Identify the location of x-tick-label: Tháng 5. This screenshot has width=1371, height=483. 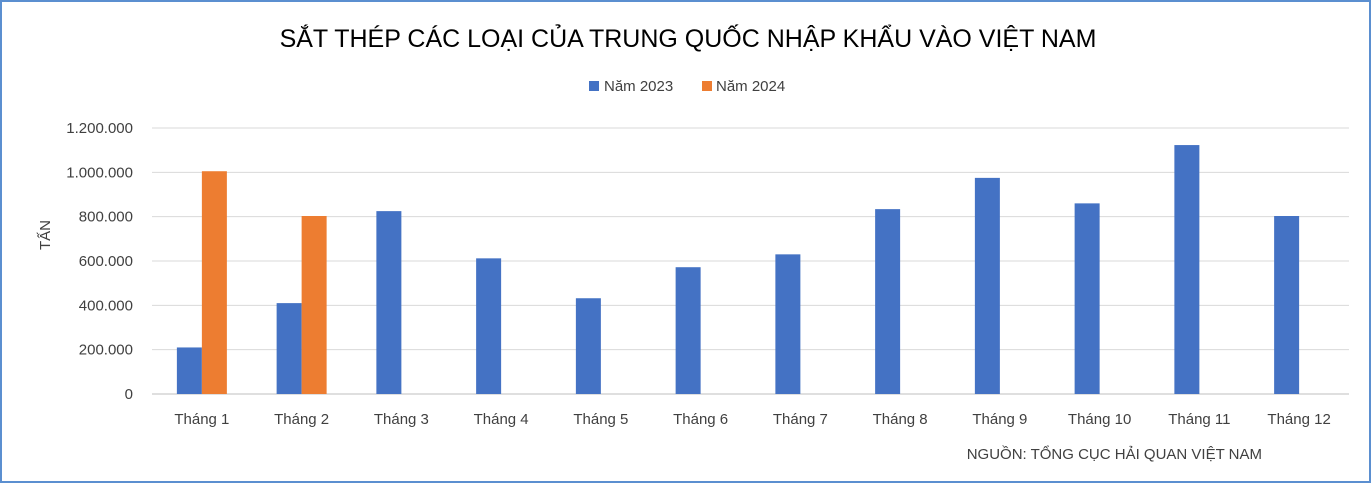
(600, 419).